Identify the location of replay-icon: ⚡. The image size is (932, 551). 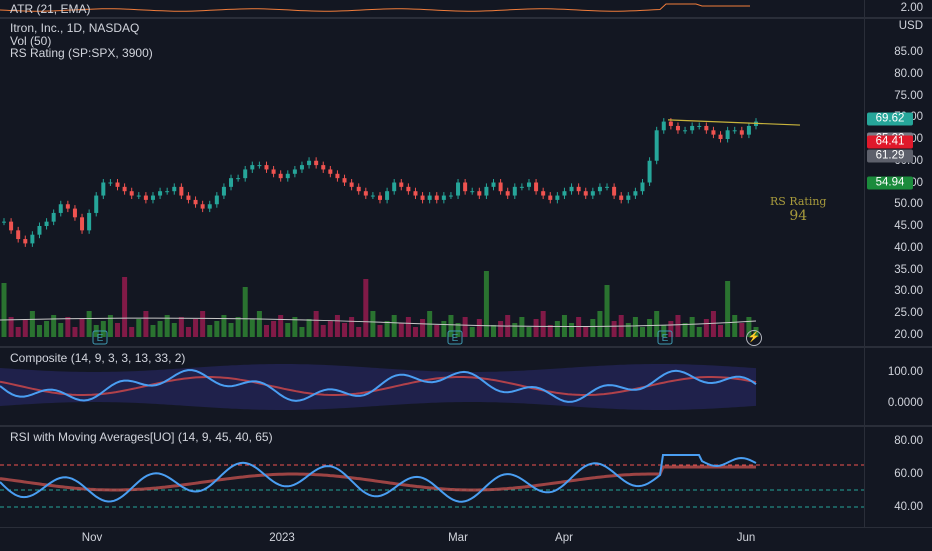
(754, 338).